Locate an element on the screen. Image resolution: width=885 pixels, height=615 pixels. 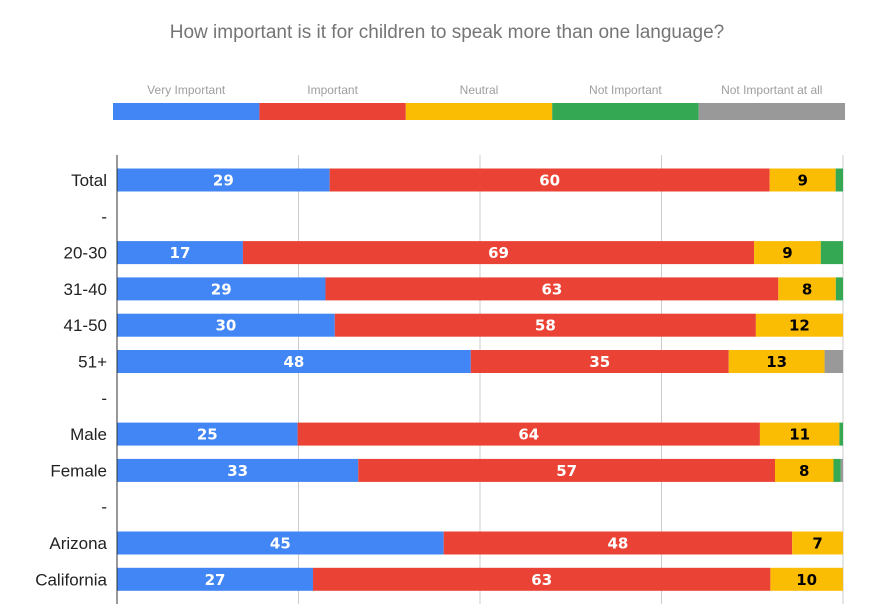
data-label: 25 is located at coordinates (207, 435).